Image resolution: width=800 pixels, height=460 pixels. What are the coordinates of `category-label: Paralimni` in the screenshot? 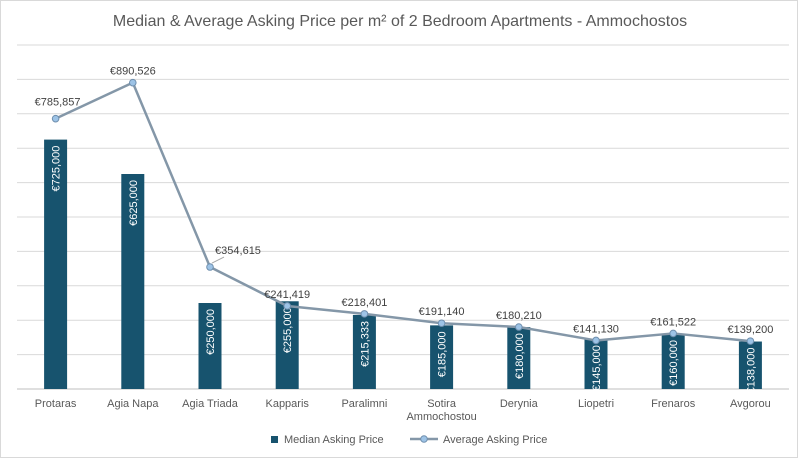 It's located at (364, 404).